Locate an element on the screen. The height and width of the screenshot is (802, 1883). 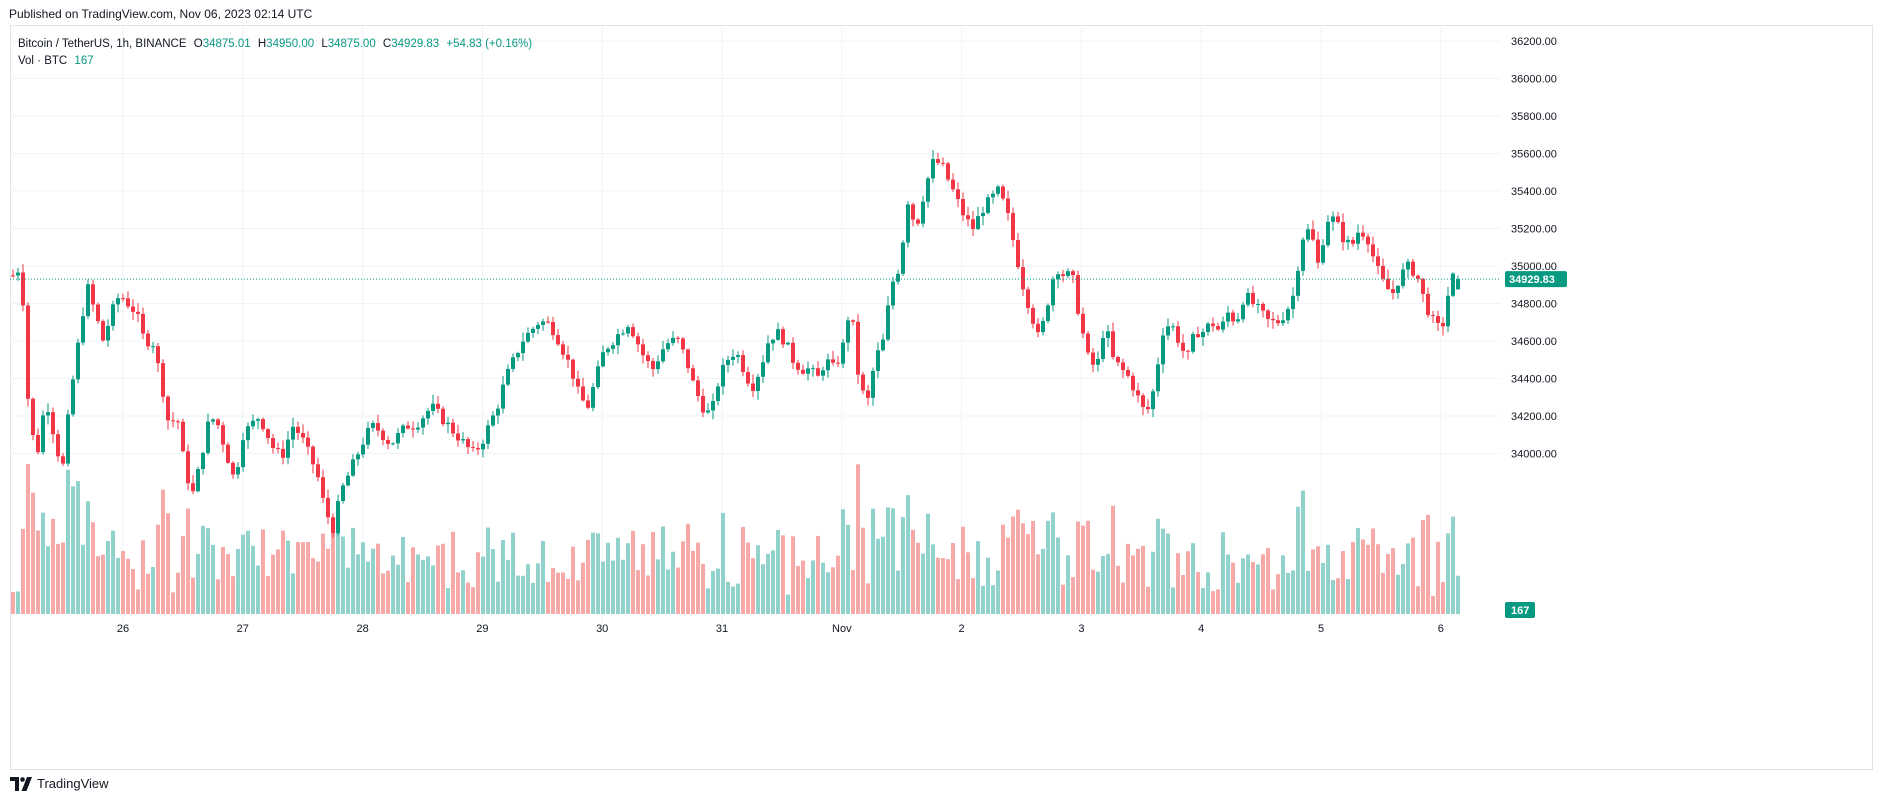
last-price-badge: 34929.83 is located at coordinates (1536, 279).